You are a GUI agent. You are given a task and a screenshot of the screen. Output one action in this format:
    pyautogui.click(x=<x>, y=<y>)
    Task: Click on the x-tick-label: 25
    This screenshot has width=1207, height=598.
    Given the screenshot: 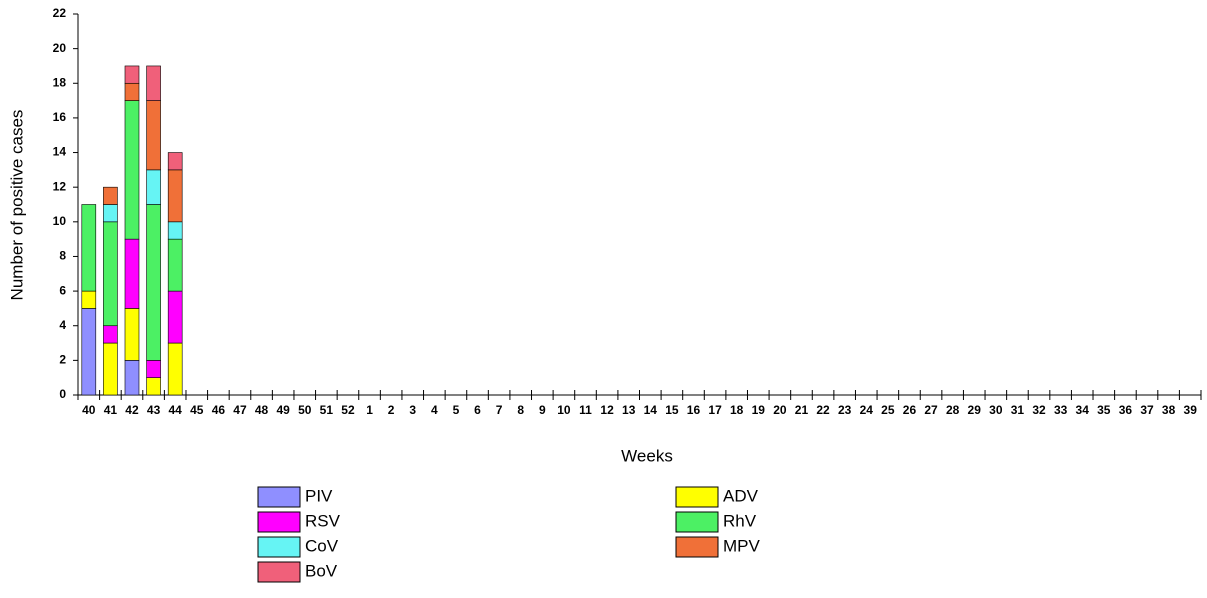 What is the action you would take?
    pyautogui.click(x=888, y=410)
    